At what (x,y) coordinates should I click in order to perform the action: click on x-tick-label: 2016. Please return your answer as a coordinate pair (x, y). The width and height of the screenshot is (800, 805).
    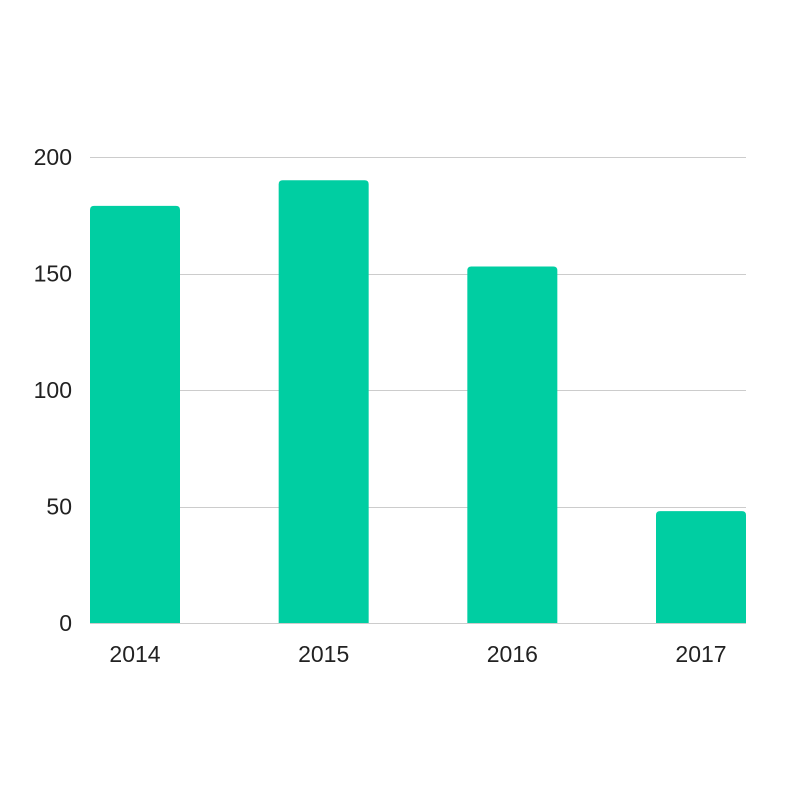
    Looking at the image, I should click on (512, 654).